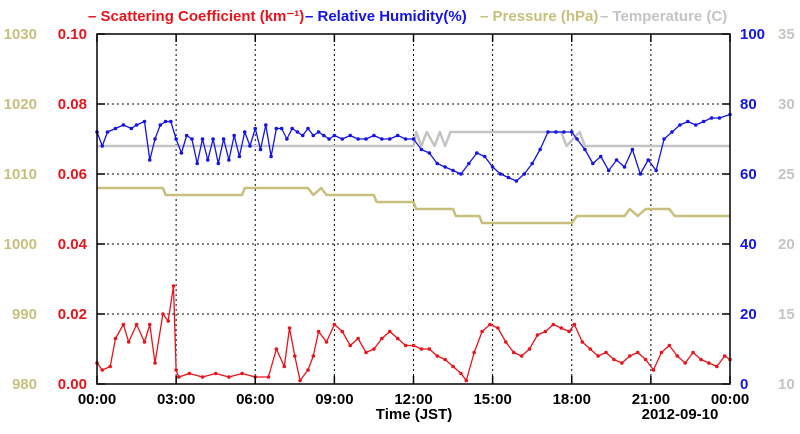 The image size is (800, 434). I want to click on pressure-tick-label: 1020, so click(20, 104).